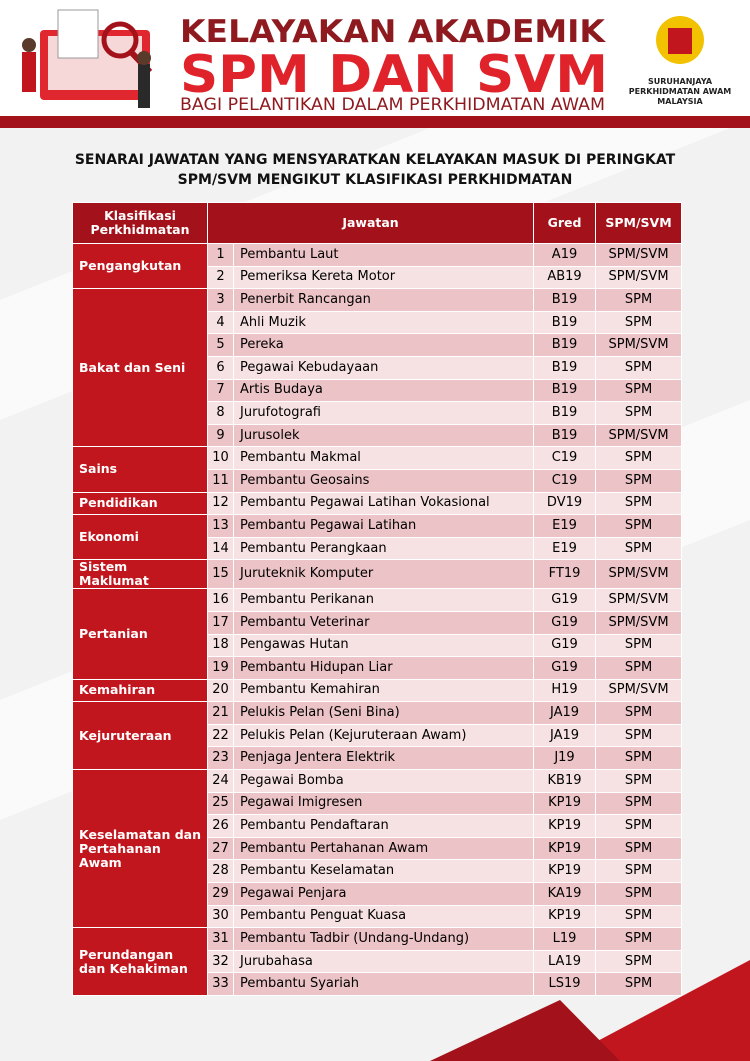 Image resolution: width=750 pixels, height=1061 pixels. I want to click on classification: Perundangan dan Kehakiman, so click(140, 961).